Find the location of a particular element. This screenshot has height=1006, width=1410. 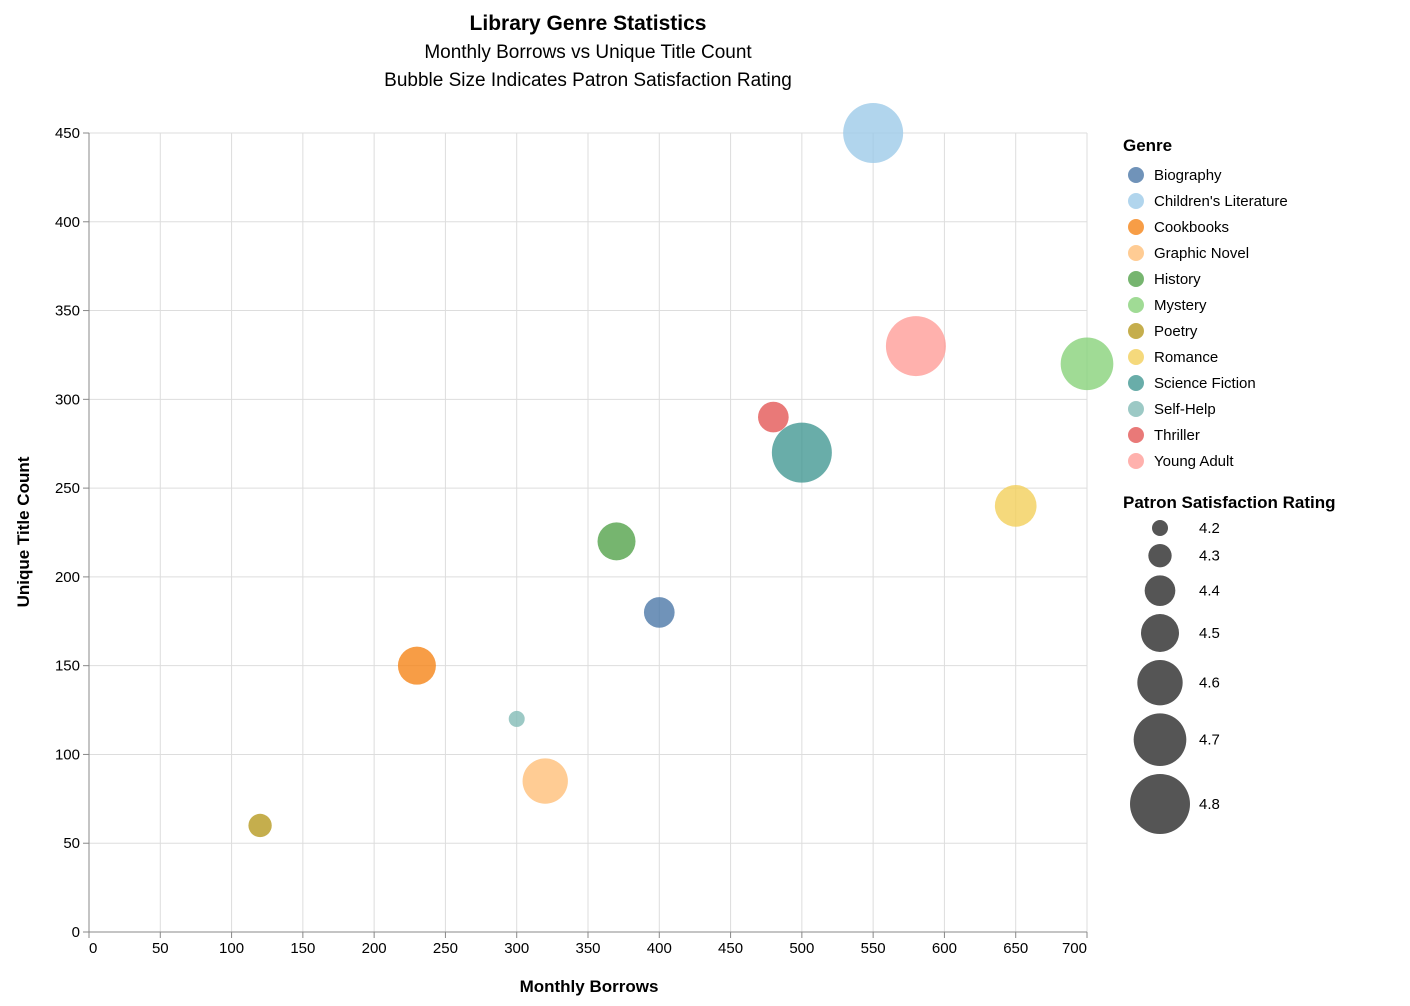

x-tick-label: 200 is located at coordinates (374, 948).